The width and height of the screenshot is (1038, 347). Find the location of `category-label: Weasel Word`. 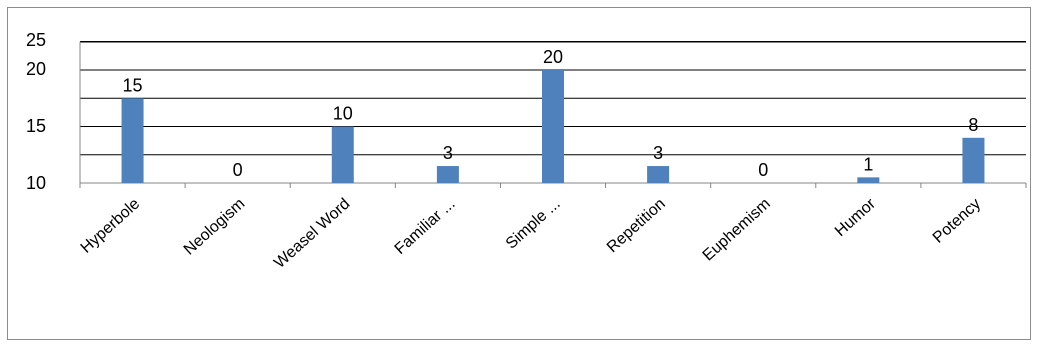

category-label: Weasel Word is located at coordinates (312, 233).